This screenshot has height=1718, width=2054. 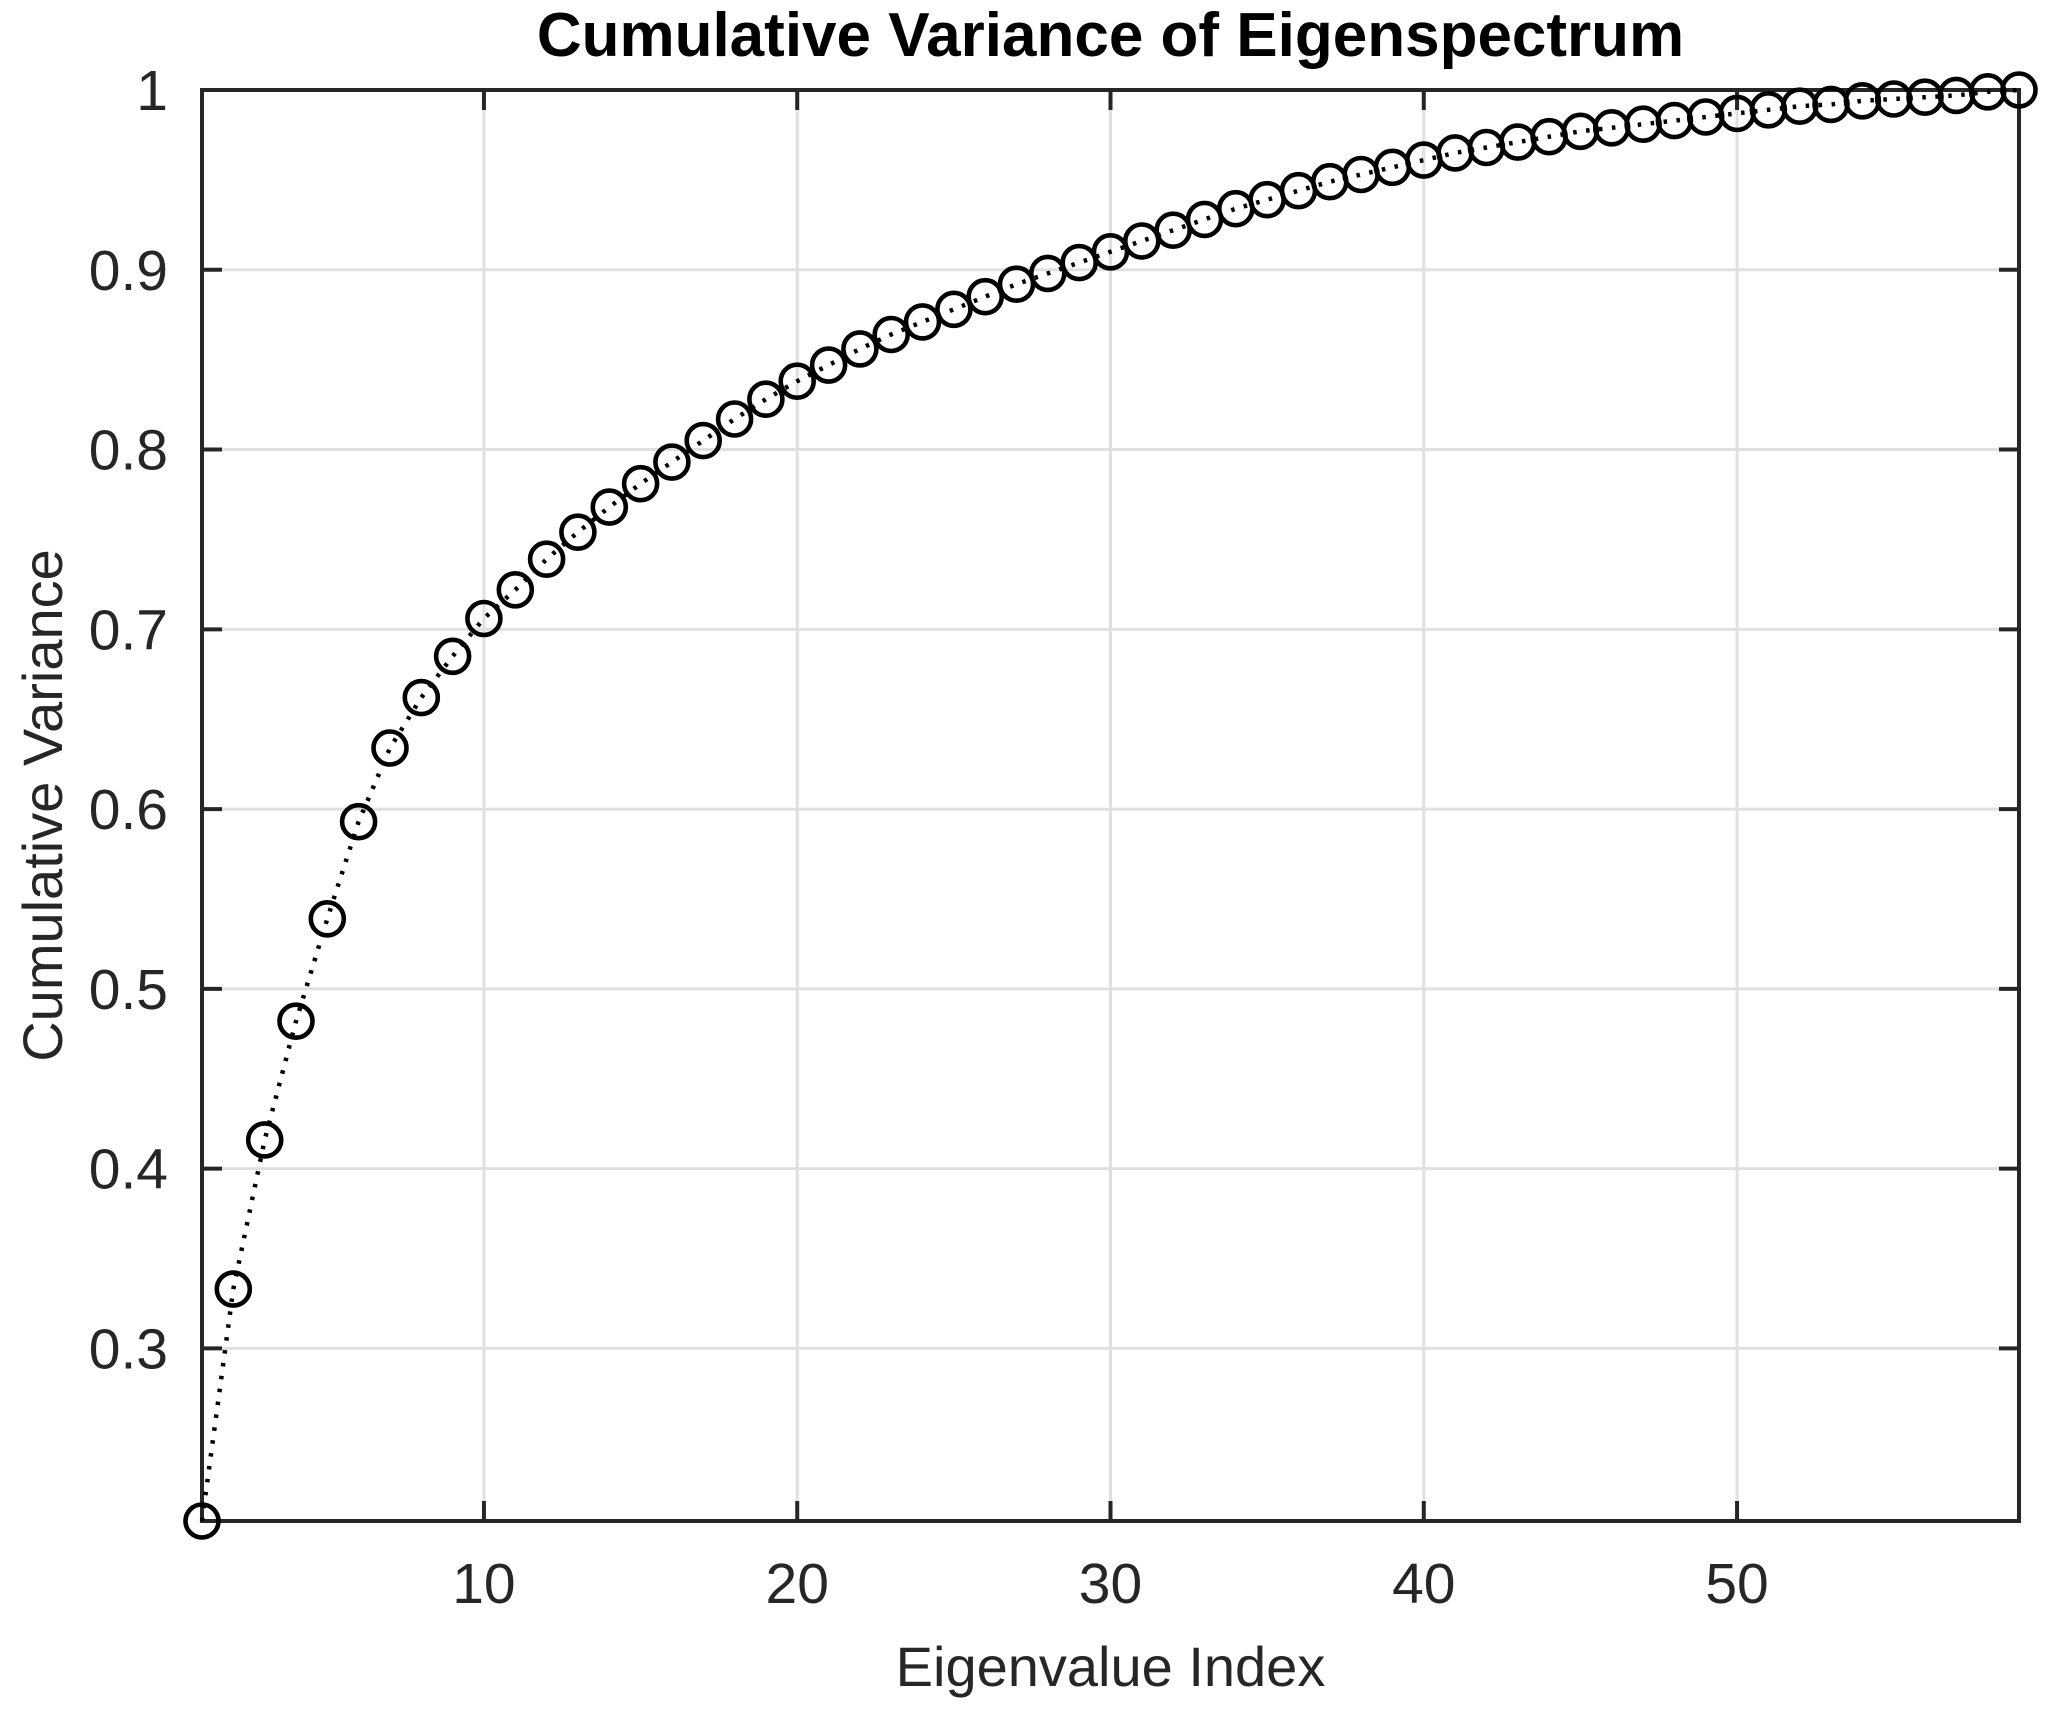 I want to click on x-tick-label: 10, so click(x=483, y=1584).